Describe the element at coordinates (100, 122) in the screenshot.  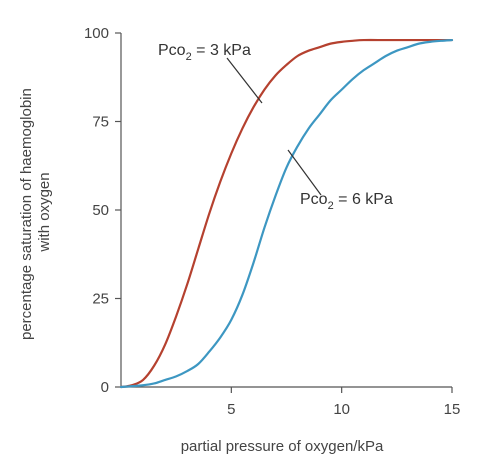
I see `y-tick-label: 75` at that location.